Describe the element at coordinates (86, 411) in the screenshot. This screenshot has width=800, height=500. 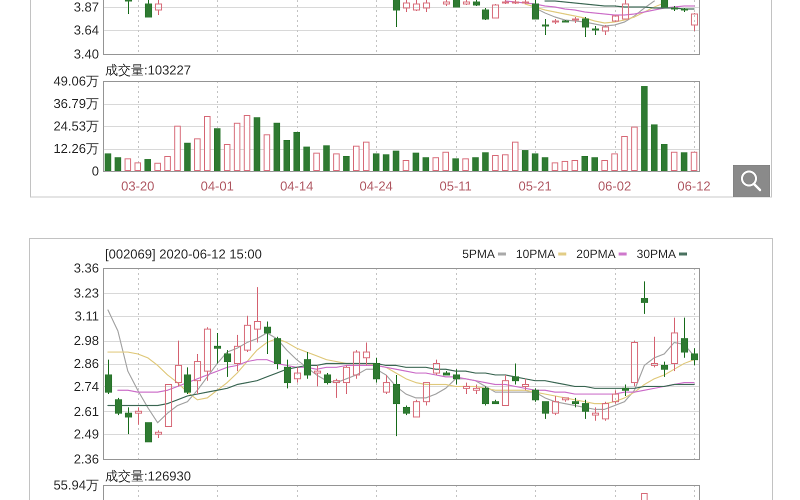
I see `y-tick-label: 2.61` at that location.